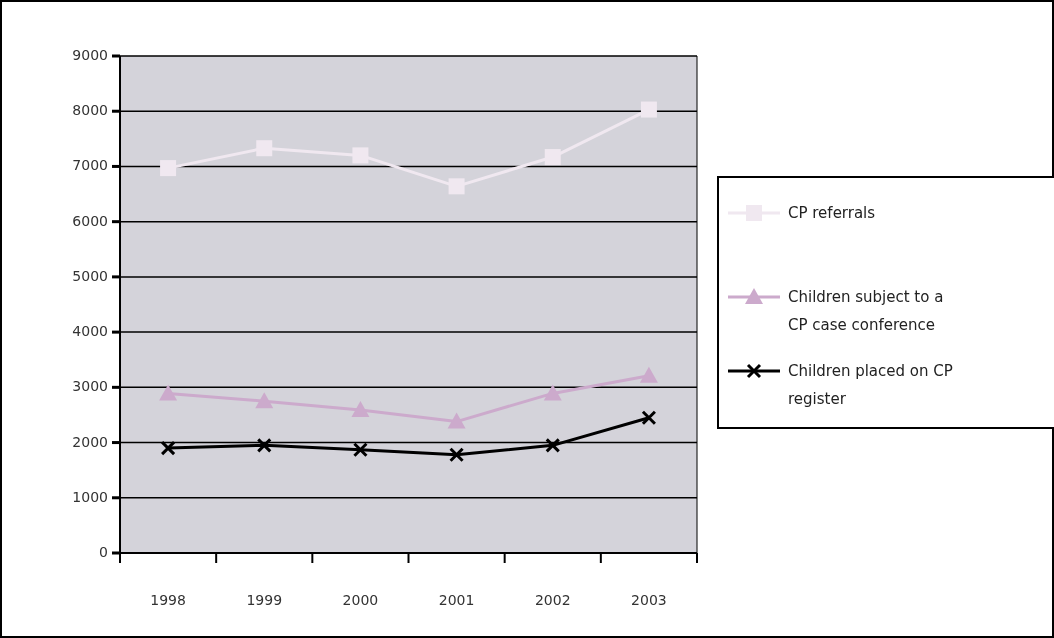 This screenshot has height=638, width=1054. What do you see at coordinates (90, 441) in the screenshot?
I see `y-tick-label: 2000` at bounding box center [90, 441].